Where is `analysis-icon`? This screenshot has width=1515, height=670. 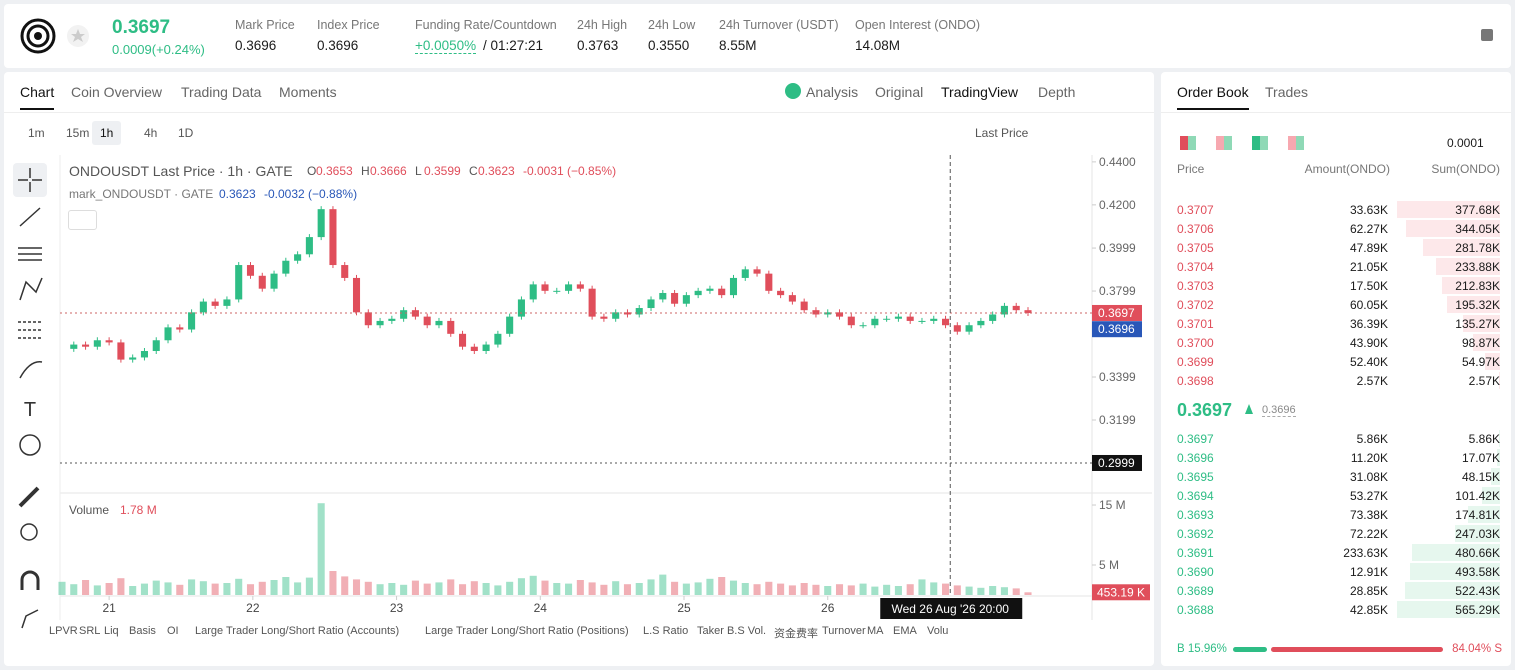 analysis-icon is located at coordinates (793, 91).